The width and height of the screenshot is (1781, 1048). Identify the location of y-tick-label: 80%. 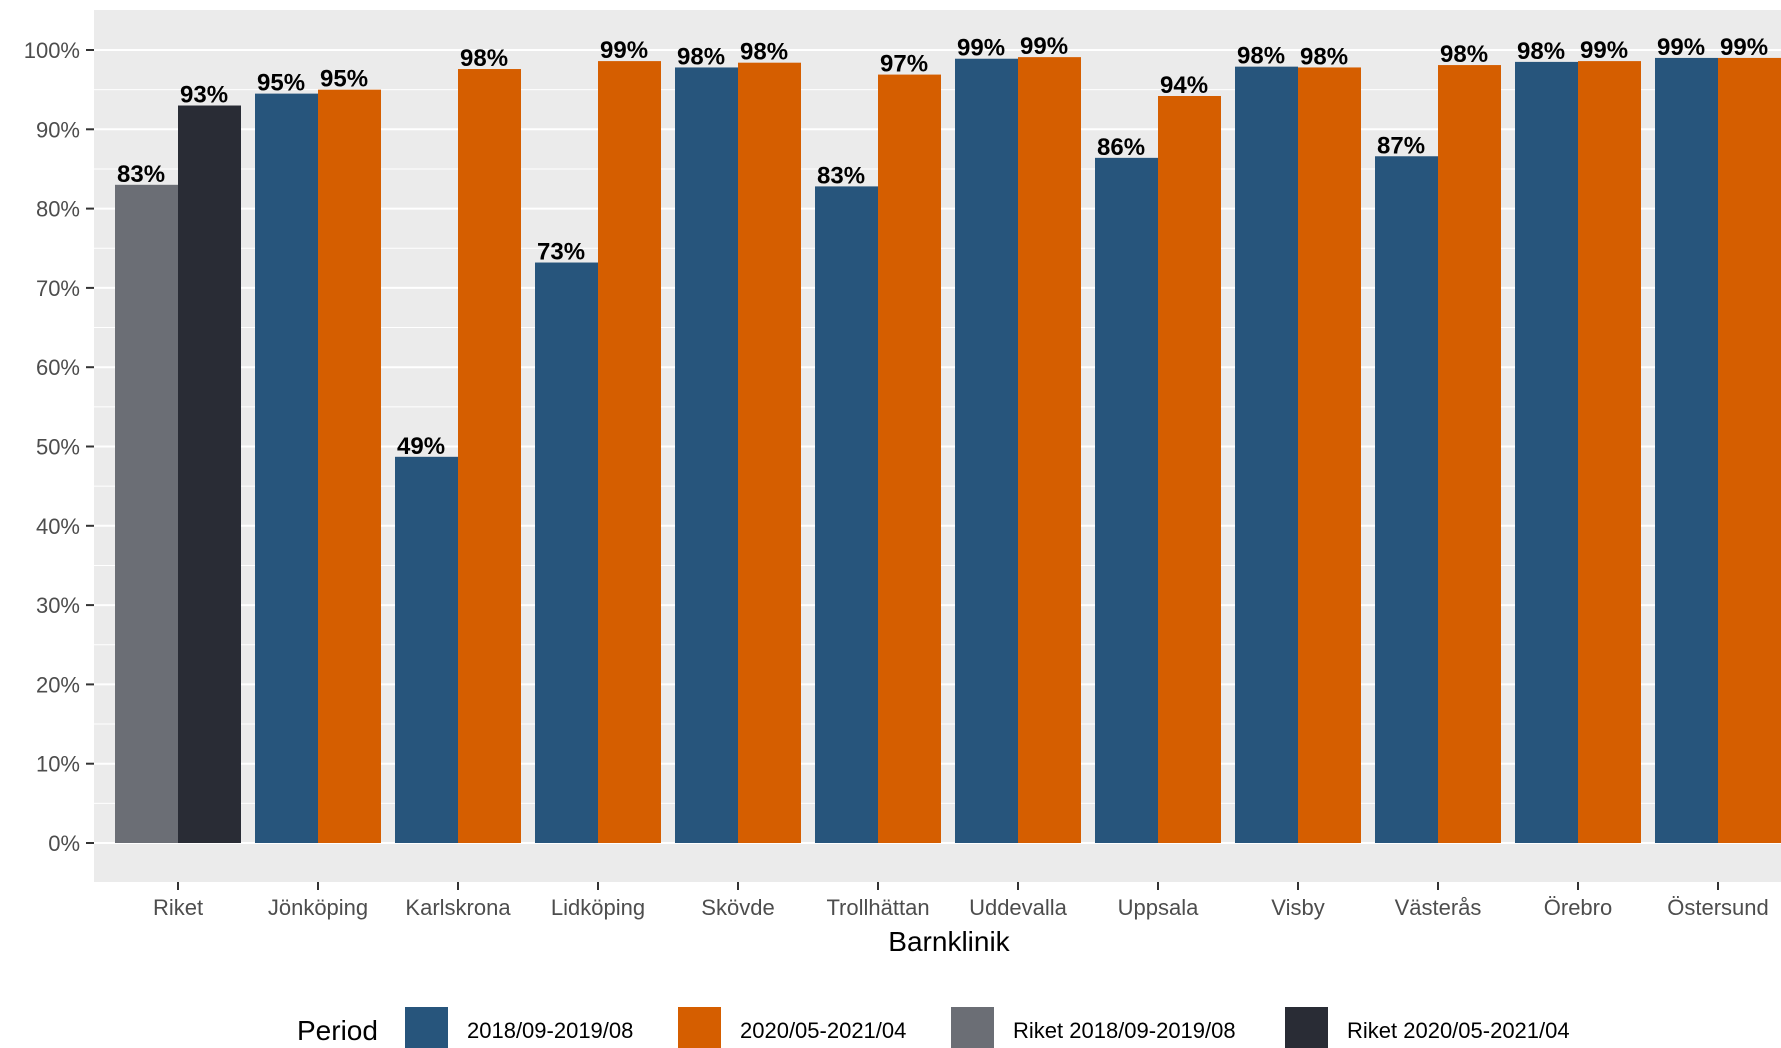
(58, 209).